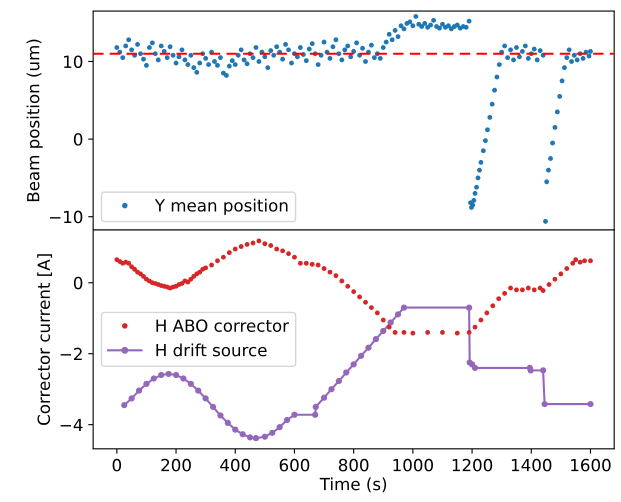  What do you see at coordinates (44, 339) in the screenshot?
I see `y-axis-title: Corrector current [A]` at bounding box center [44, 339].